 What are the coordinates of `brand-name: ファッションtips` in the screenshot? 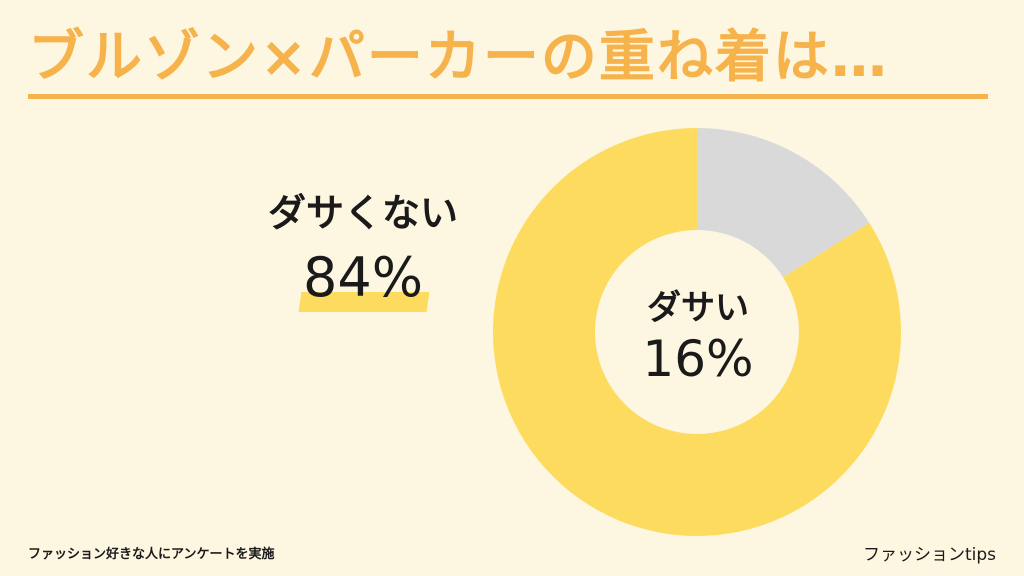 It's located at (929, 555).